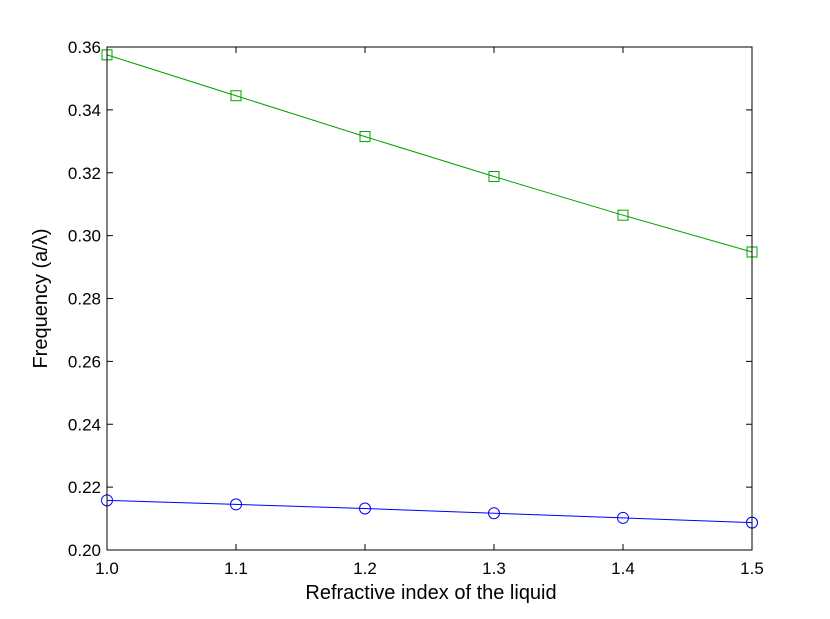 This screenshot has height=619, width=830. What do you see at coordinates (84, 173) in the screenshot?
I see `y-tick-label: 0.32` at bounding box center [84, 173].